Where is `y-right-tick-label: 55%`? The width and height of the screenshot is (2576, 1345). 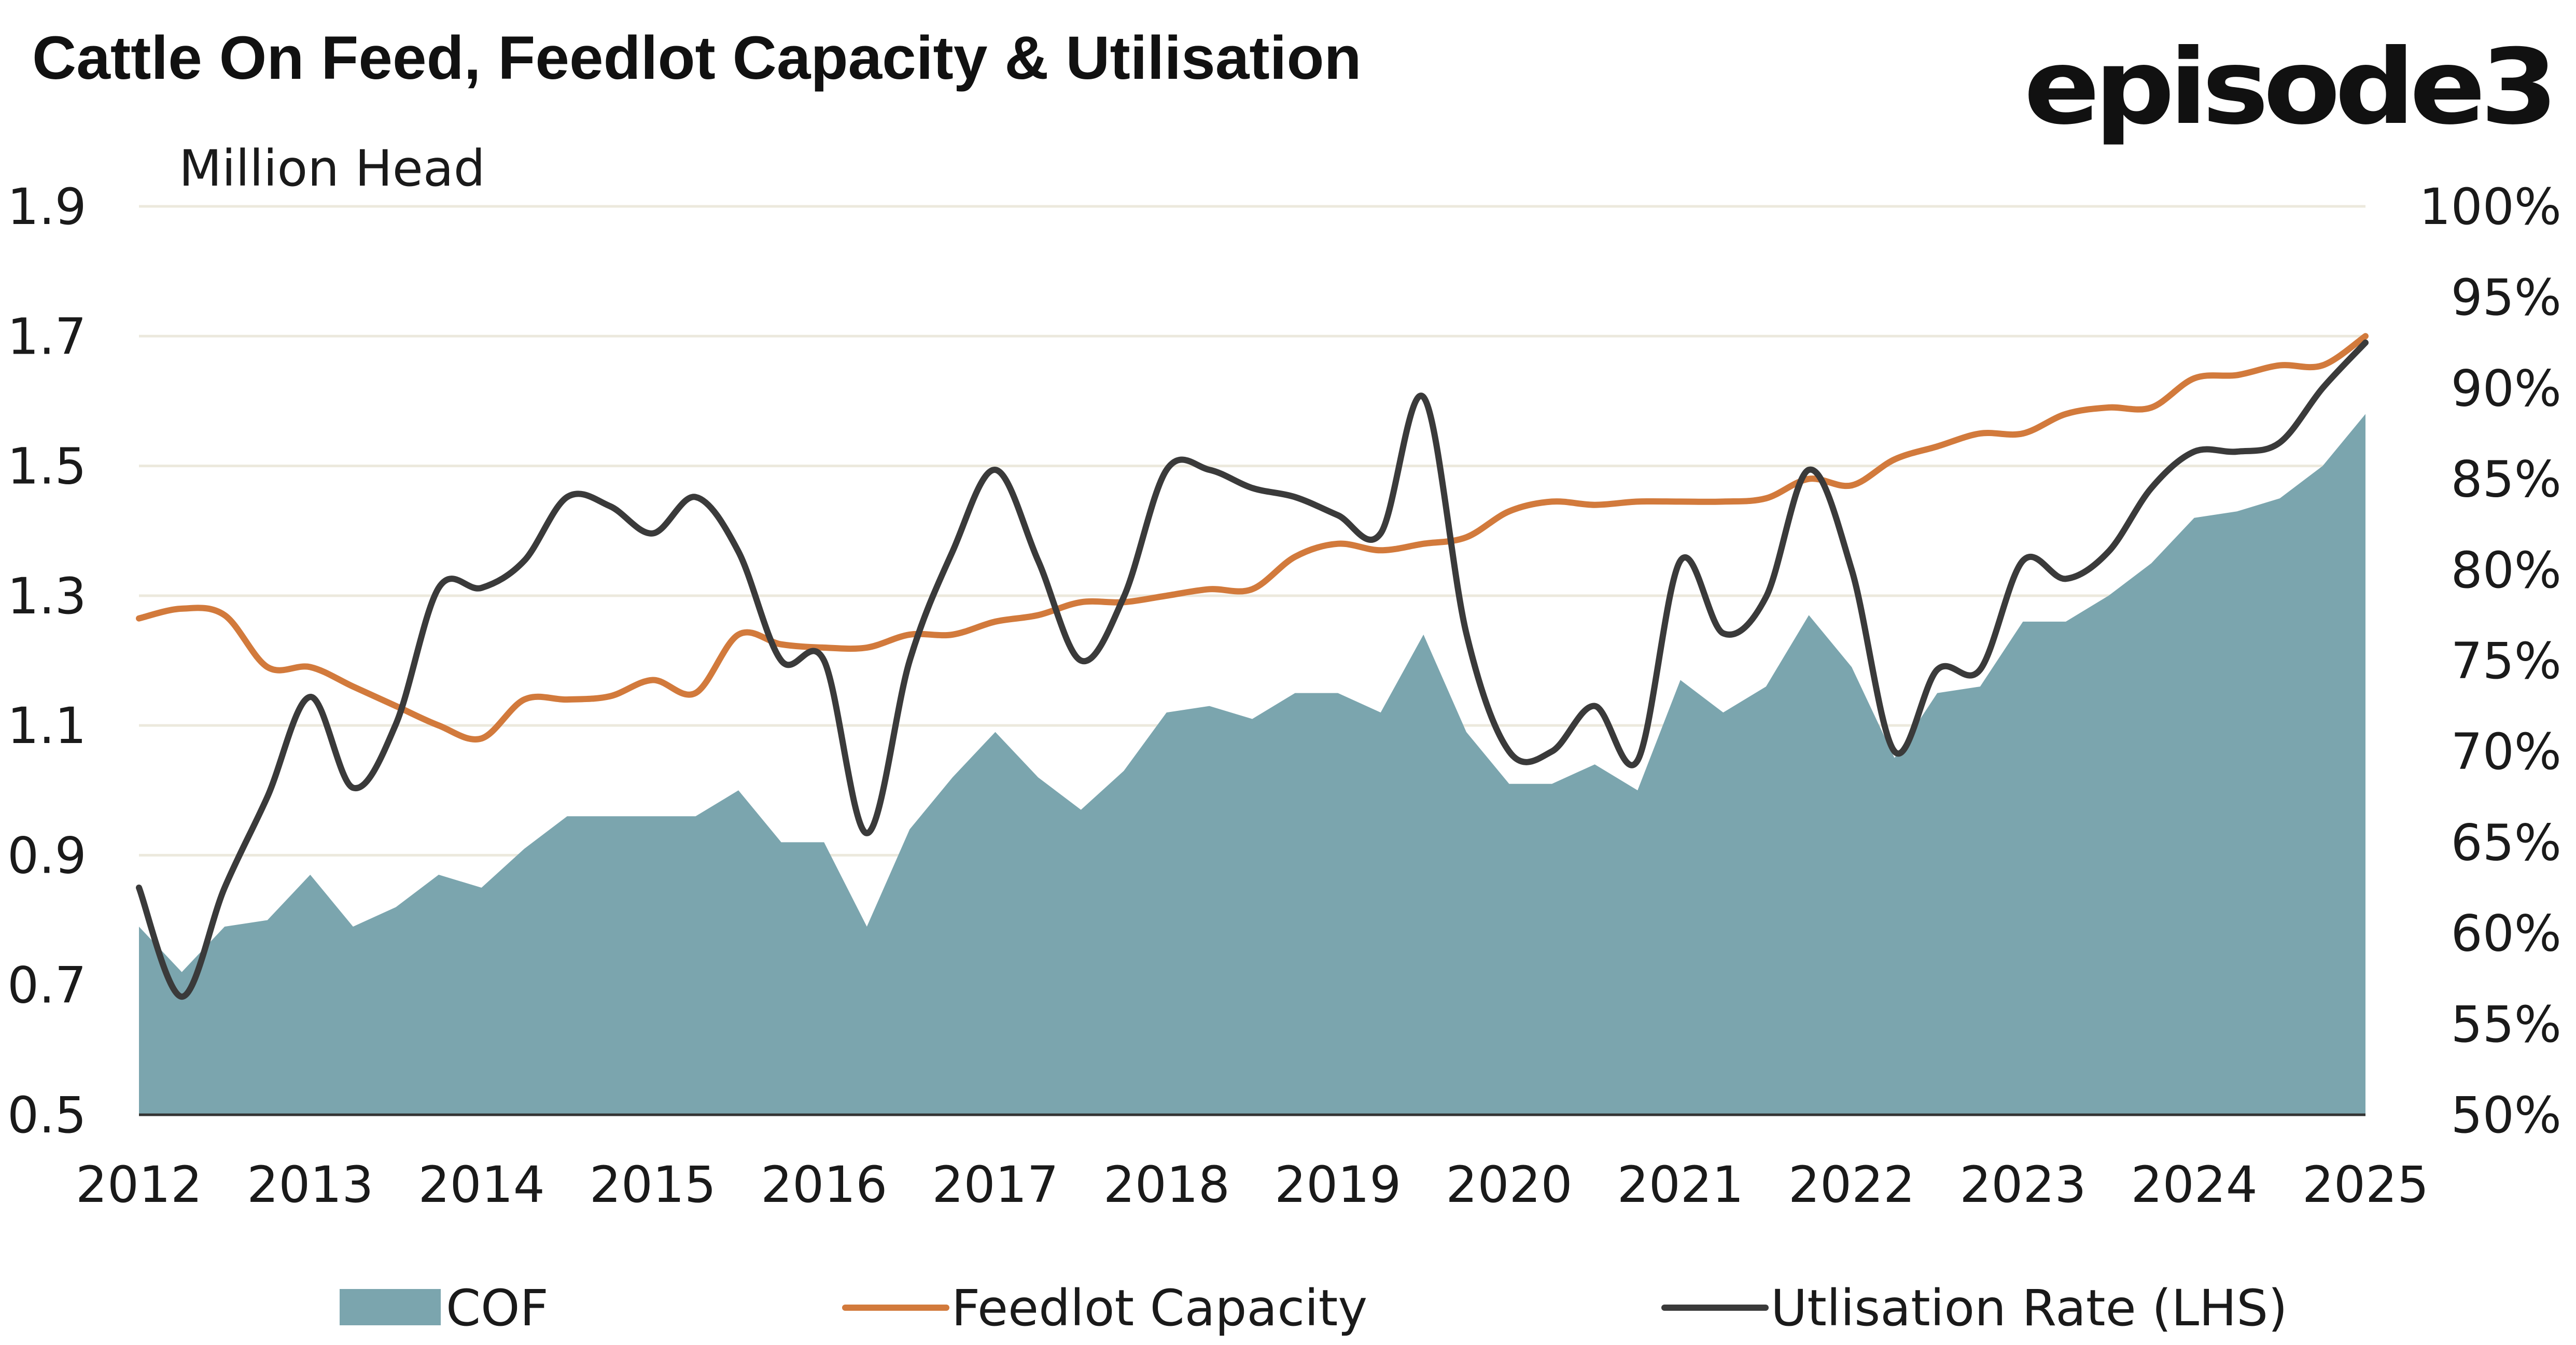 y-right-tick-label: 55% is located at coordinates (2506, 1025).